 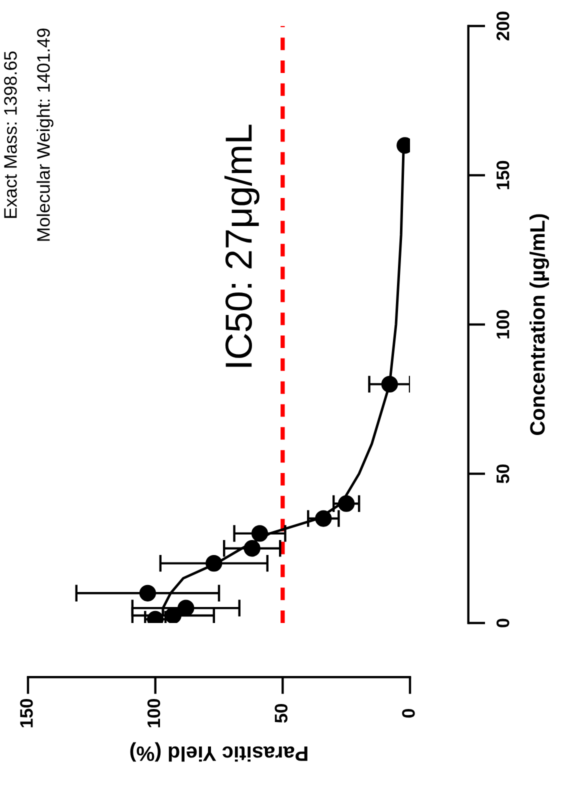 What do you see at coordinates (503, 26) in the screenshot?
I see `y-tick-label: 200` at bounding box center [503, 26].